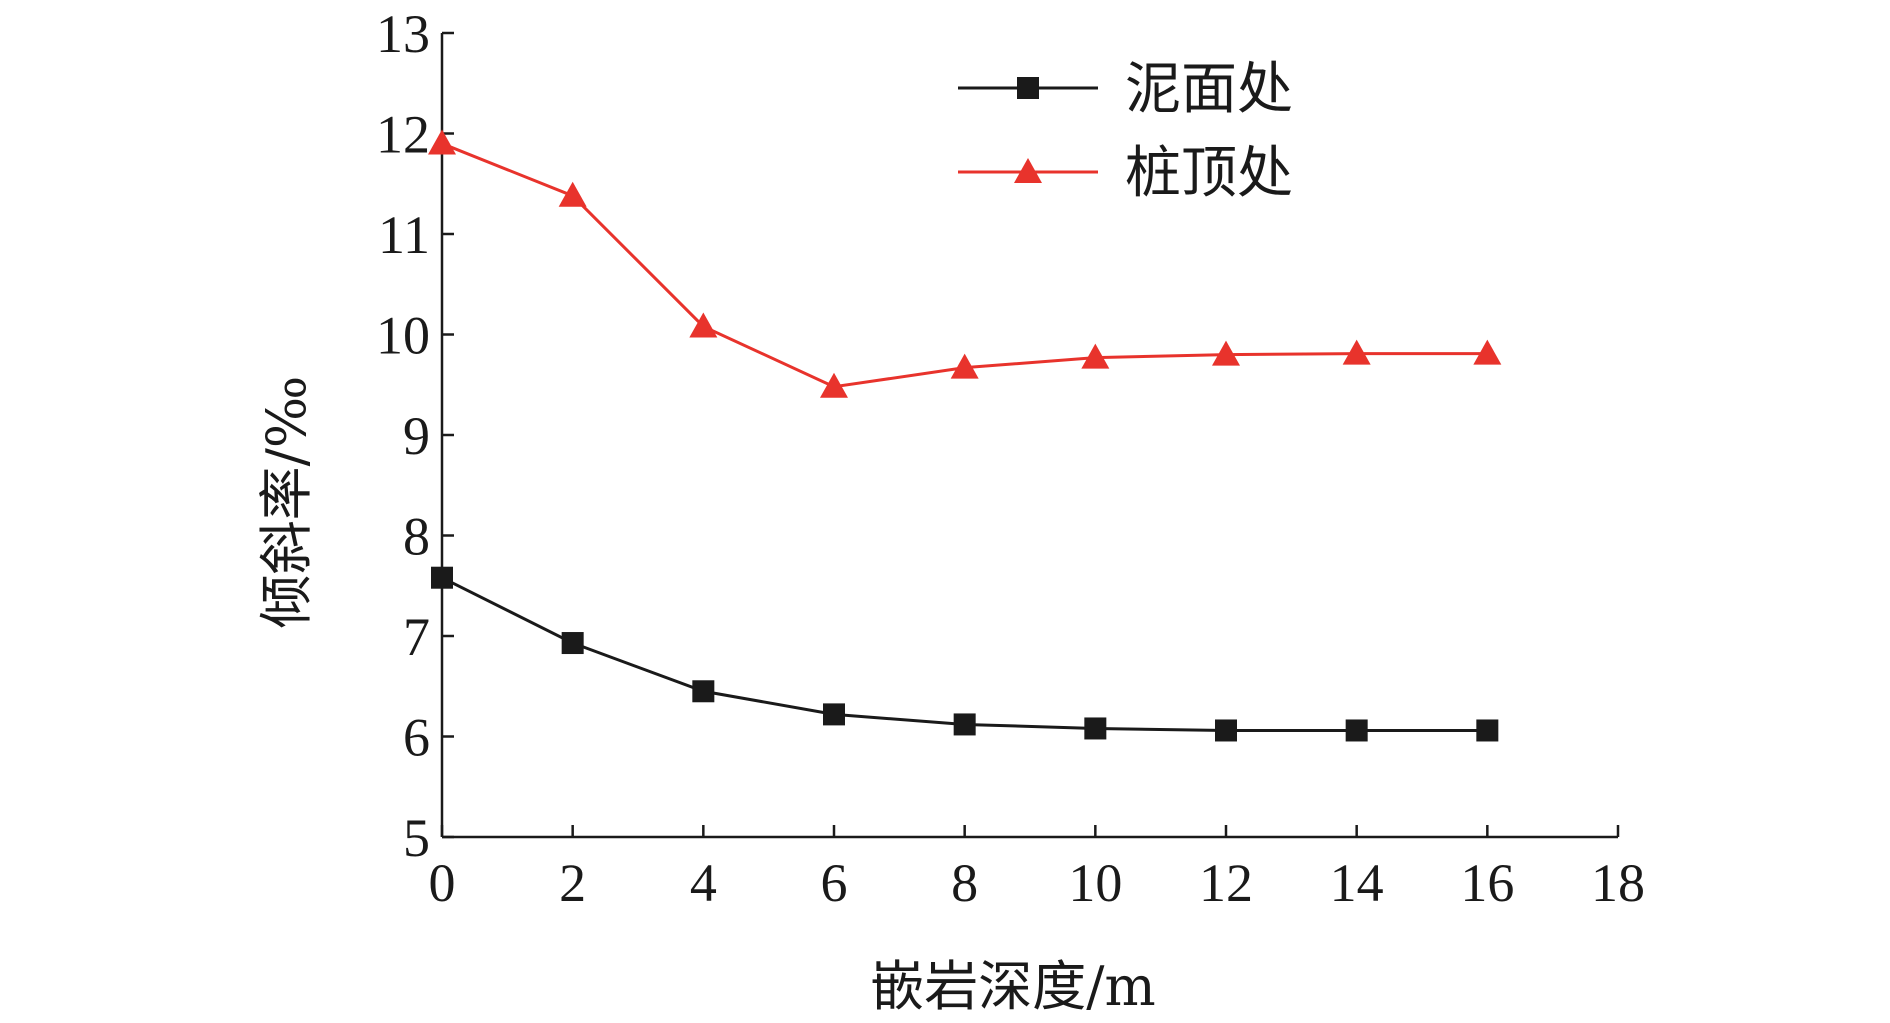 The width and height of the screenshot is (1890, 1023). I want to click on legend-entry: 桩顶处, so click(1125, 173).